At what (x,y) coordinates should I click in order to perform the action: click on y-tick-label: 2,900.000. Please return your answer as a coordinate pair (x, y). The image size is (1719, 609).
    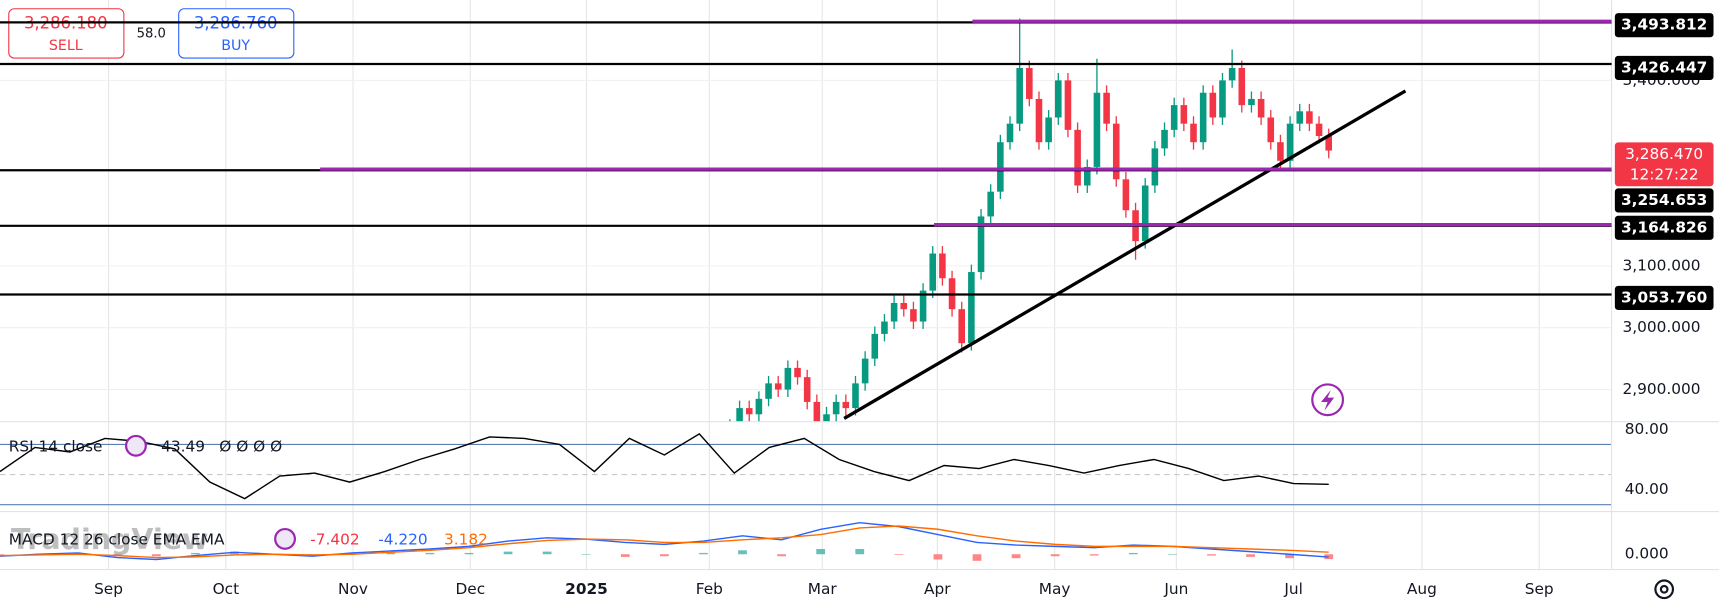
    Looking at the image, I should click on (1662, 389).